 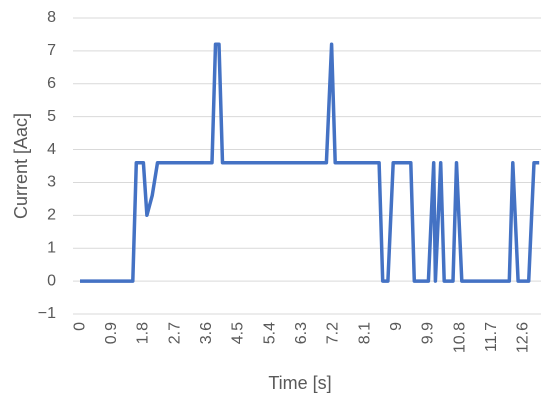 I want to click on x-tick-label: 1.8, so click(x=143, y=333).